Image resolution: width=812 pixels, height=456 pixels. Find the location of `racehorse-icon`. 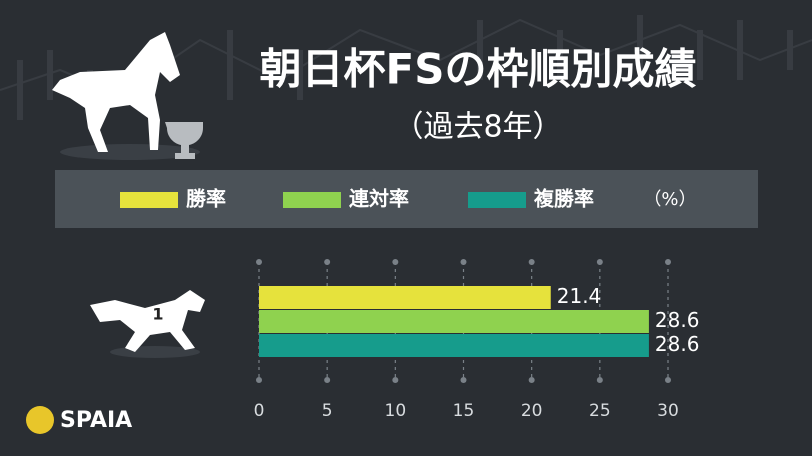

racehorse-icon is located at coordinates (147, 324).